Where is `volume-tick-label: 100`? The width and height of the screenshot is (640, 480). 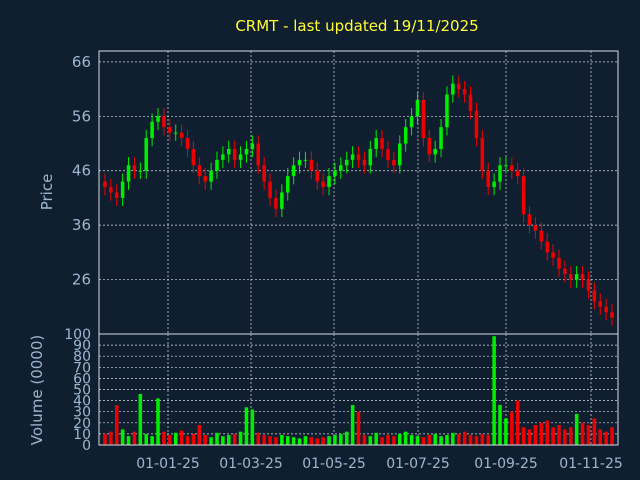 volume-tick-label: 100 is located at coordinates (77, 335).